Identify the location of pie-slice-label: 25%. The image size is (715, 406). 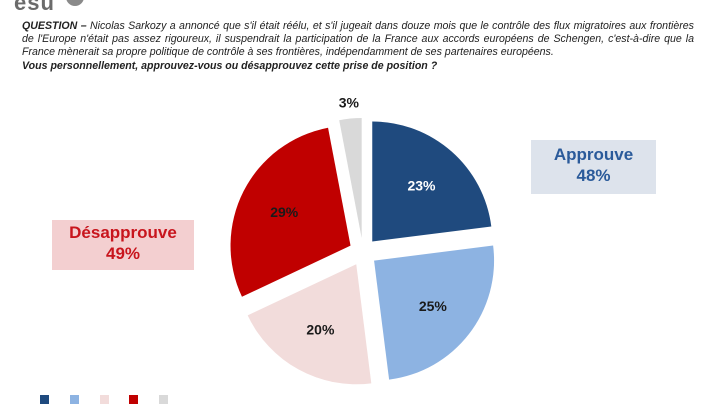
(433, 306).